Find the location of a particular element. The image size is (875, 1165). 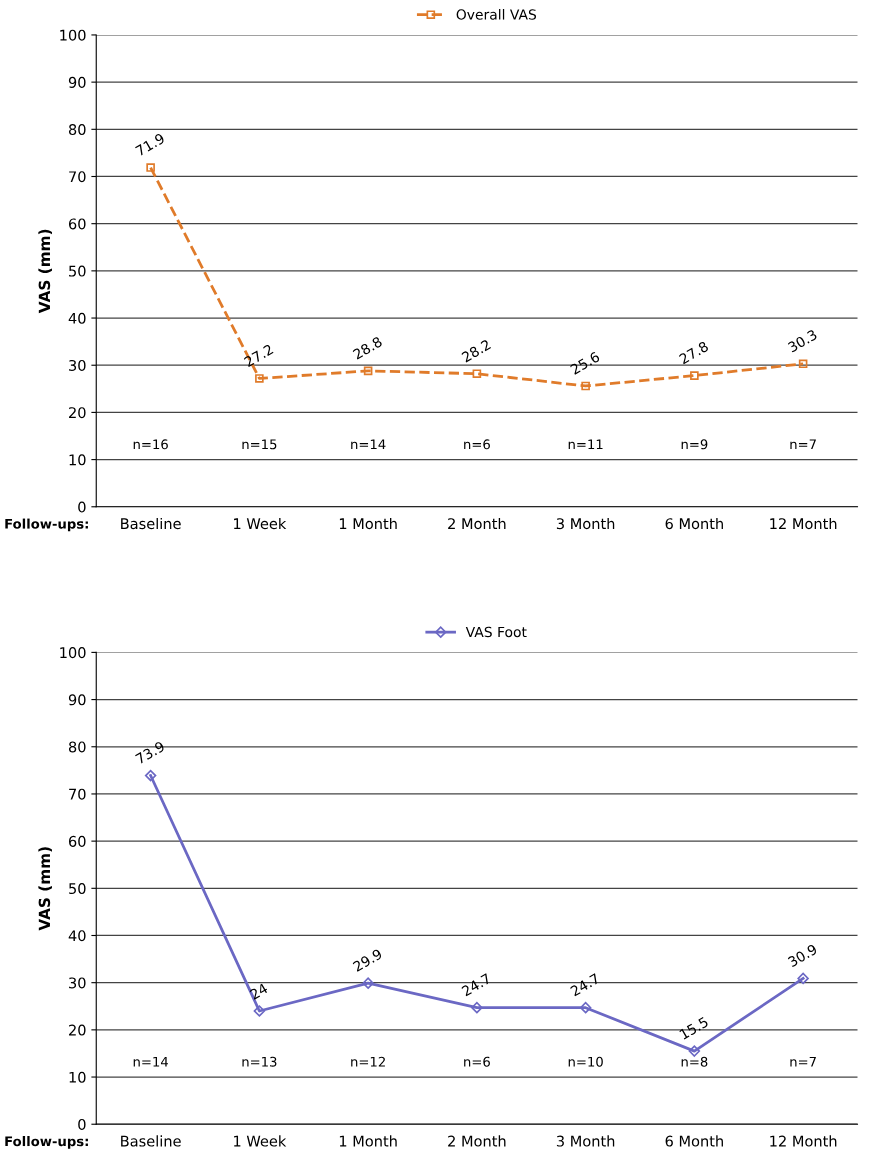

annotation: n=8 is located at coordinates (694, 1061).